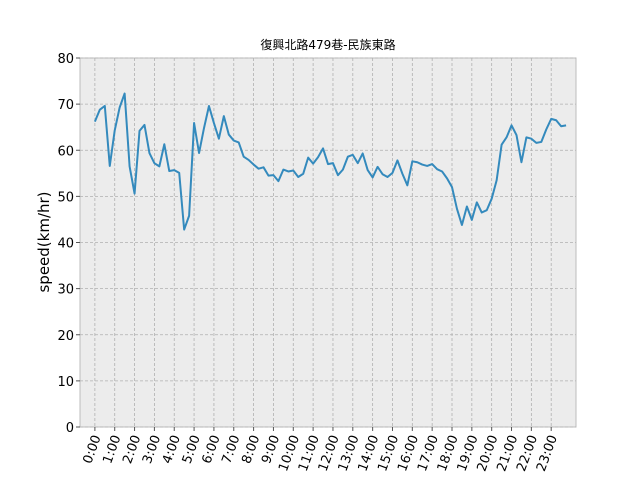 This screenshot has height=480, width=640. I want to click on y-tick-label: 0, so click(70, 428).